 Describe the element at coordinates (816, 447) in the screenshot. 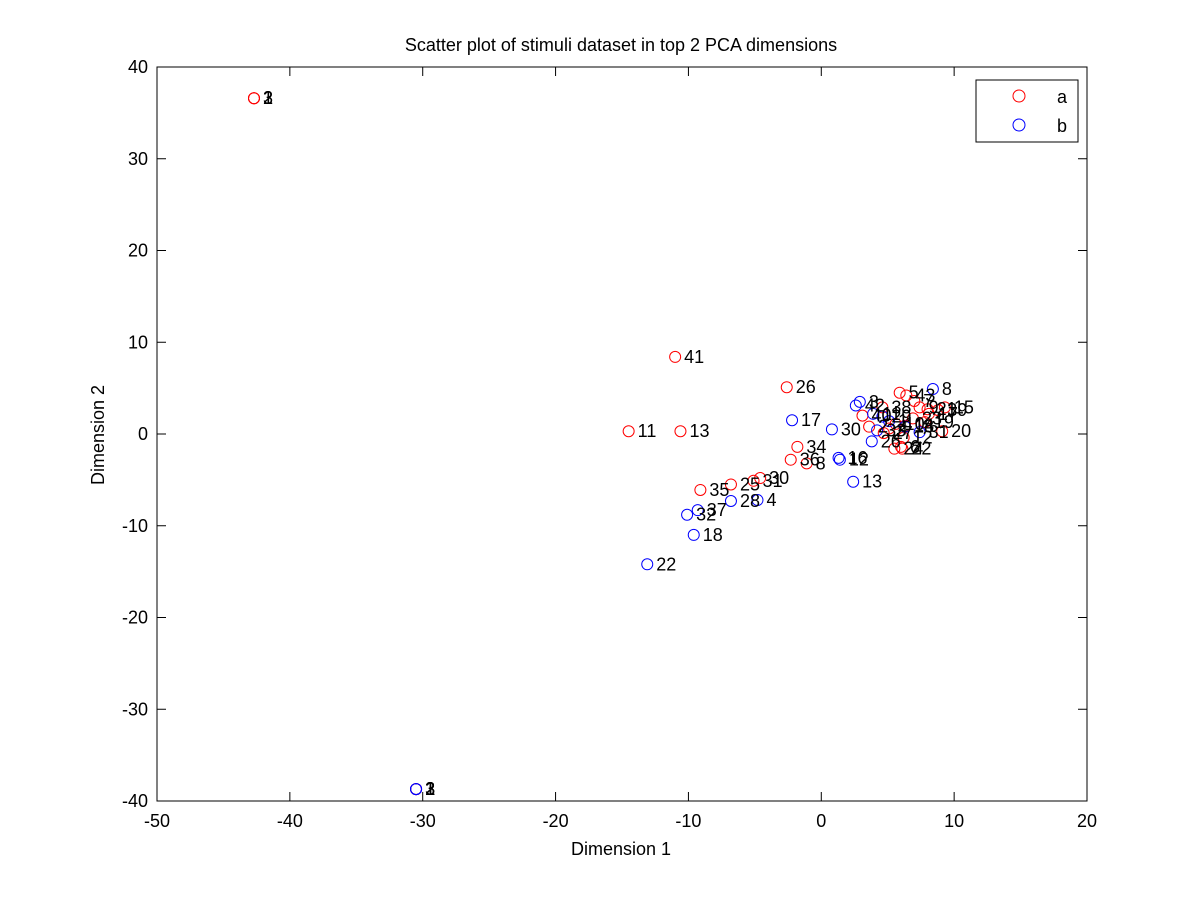

I see `point-label: 34` at that location.